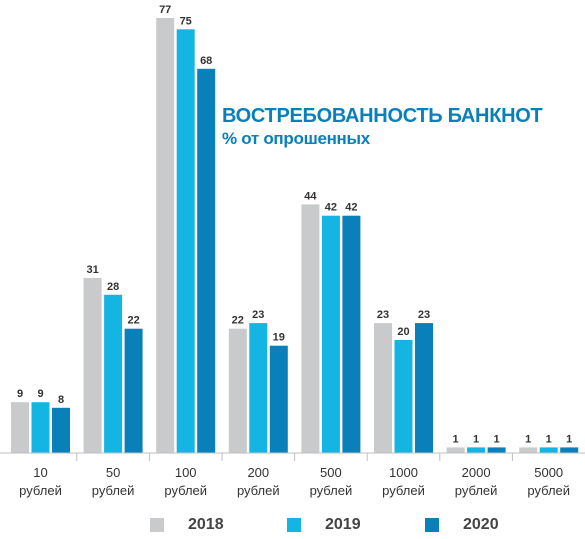 This screenshot has width=585, height=539. What do you see at coordinates (476, 481) in the screenshot?
I see `x-tick-label-2000: 2000 рублей` at bounding box center [476, 481].